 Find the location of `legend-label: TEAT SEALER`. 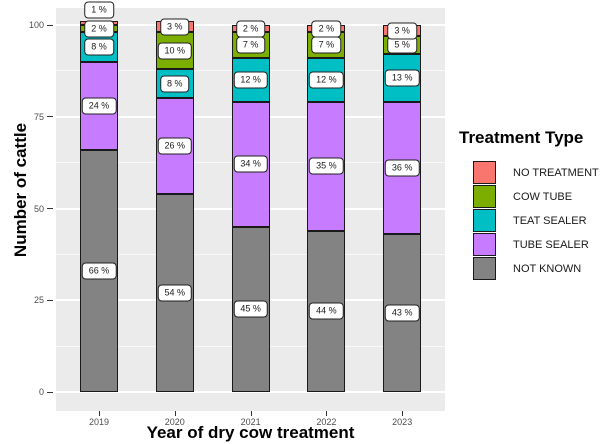

legend-label: TEAT SEALER is located at coordinates (550, 220).